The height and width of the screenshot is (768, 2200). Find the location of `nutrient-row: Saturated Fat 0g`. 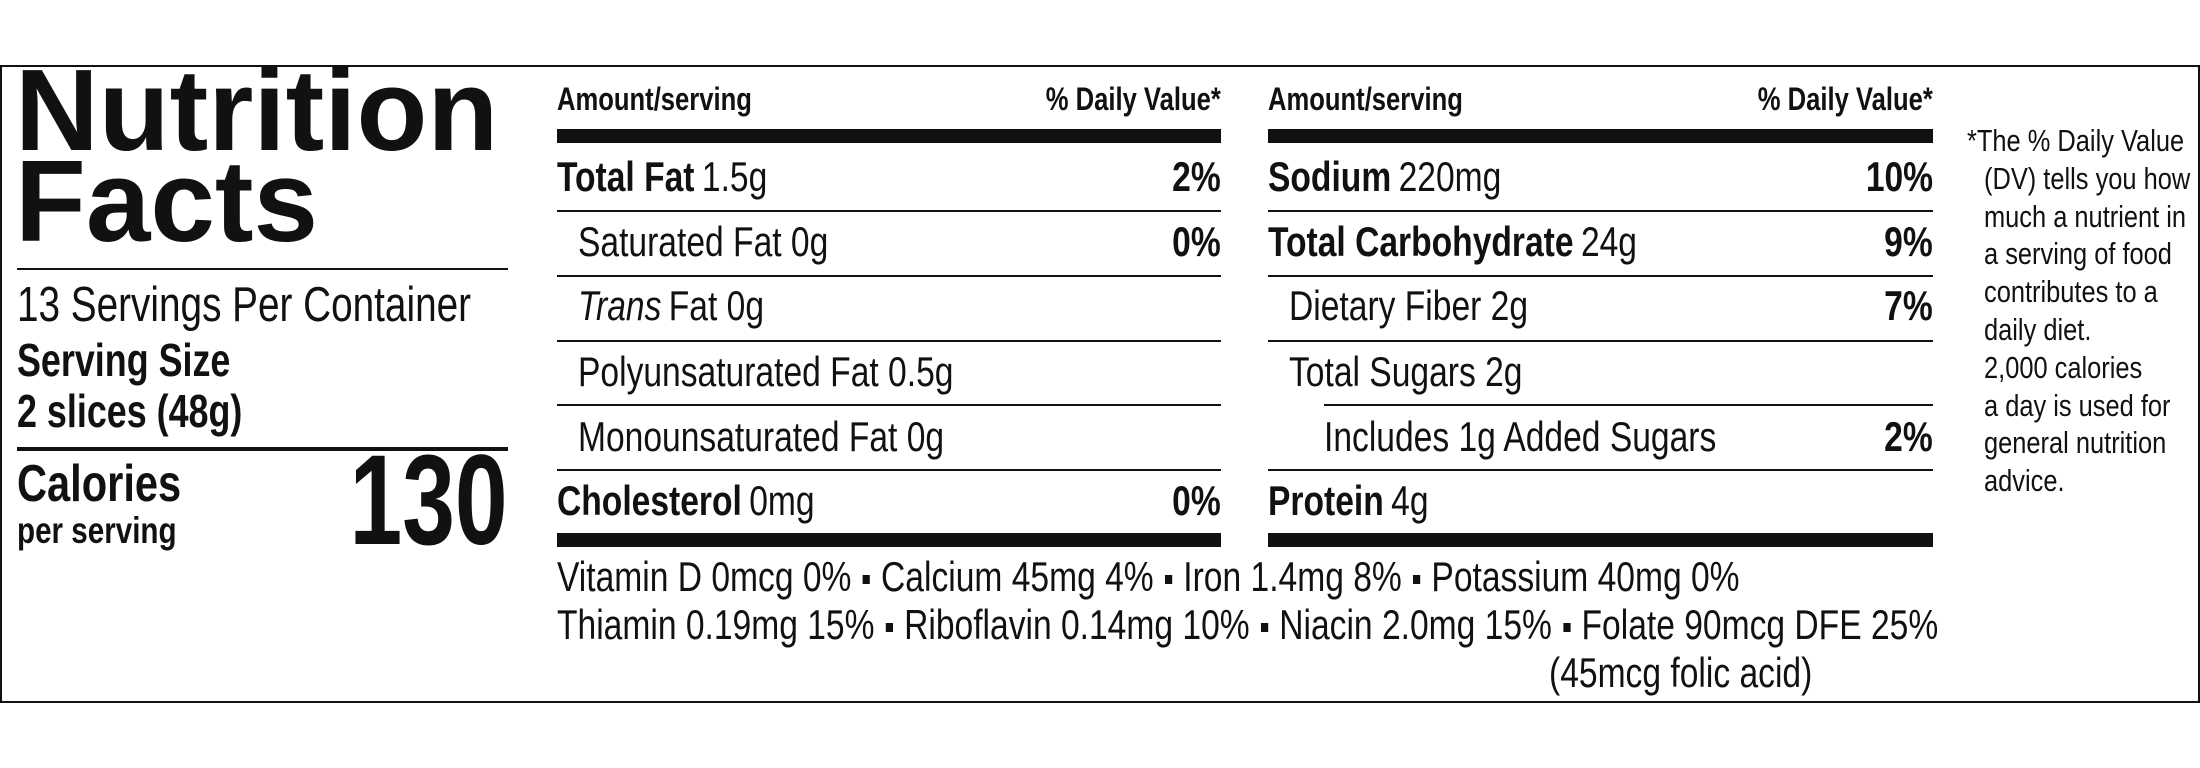

nutrient-row: Saturated Fat 0g is located at coordinates (703, 242).